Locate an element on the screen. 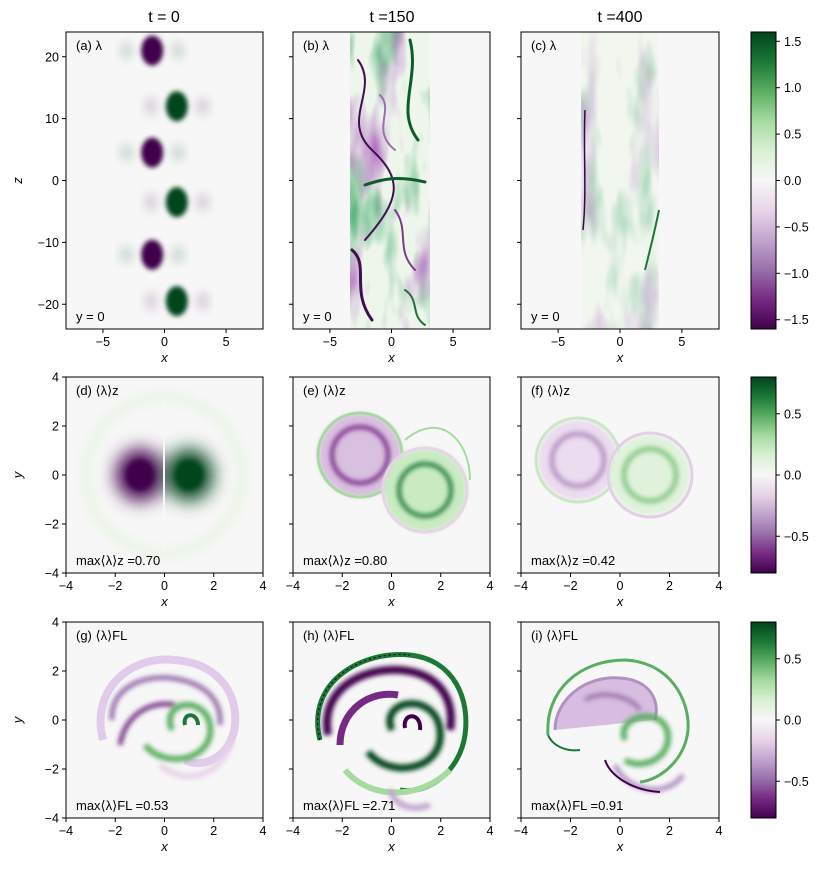 This screenshot has width=831, height=876. y-tick-label: 20 is located at coordinates (52, 57).